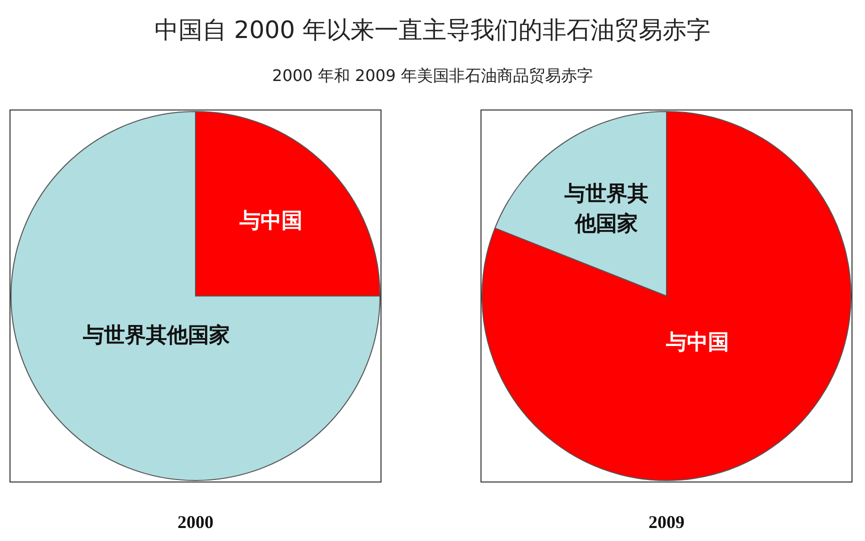  I want to click on text: 2000, so click(196, 522).